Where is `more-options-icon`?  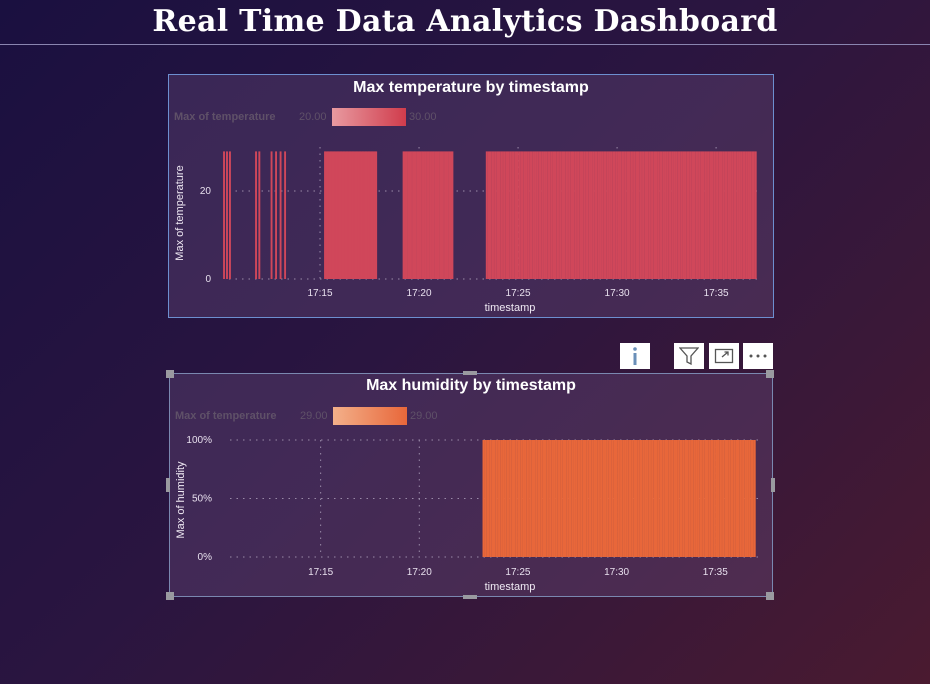 more-options-icon is located at coordinates (758, 356).